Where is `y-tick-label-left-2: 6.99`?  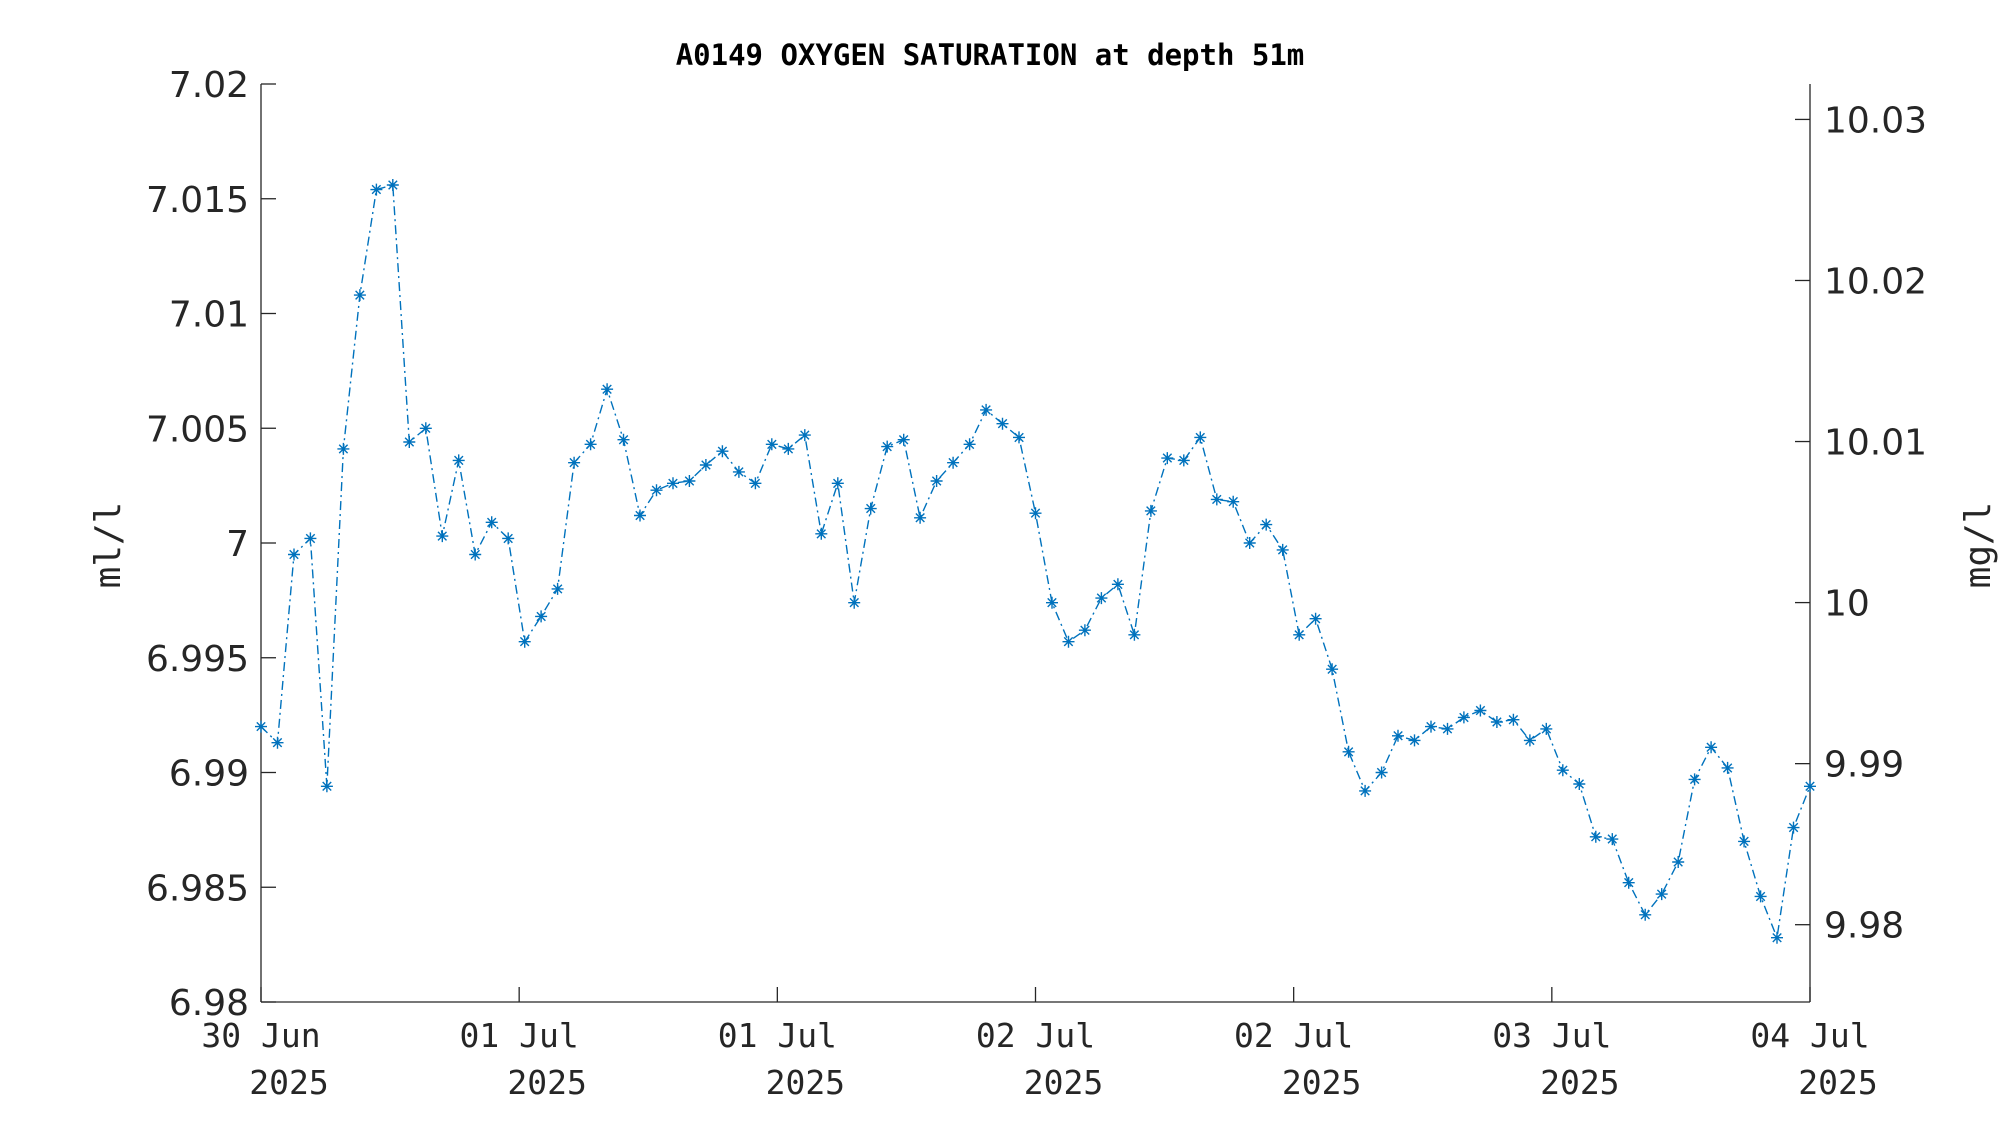 y-tick-label-left-2: 6.99 is located at coordinates (209, 774).